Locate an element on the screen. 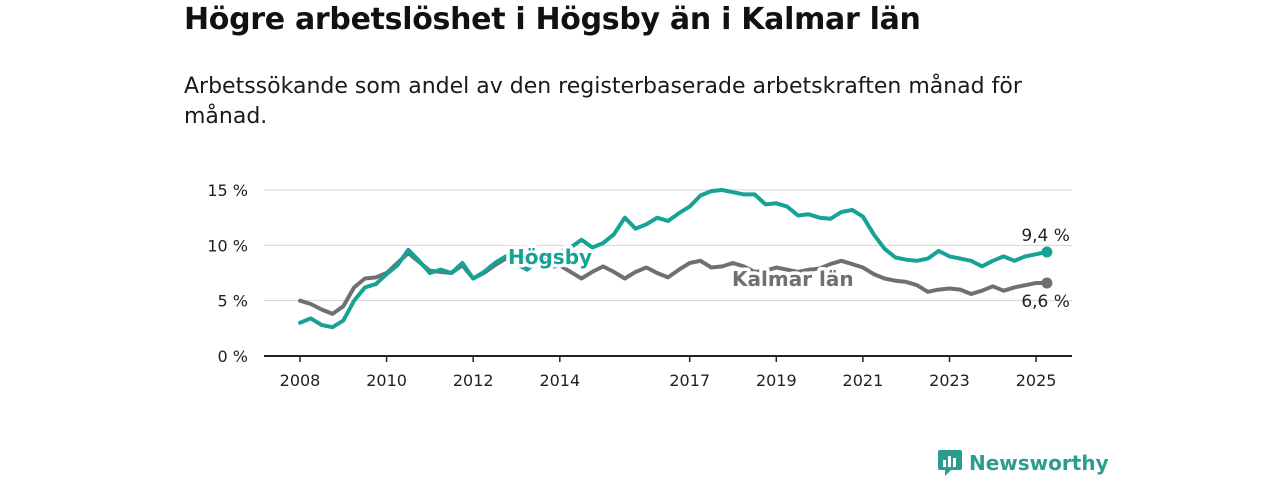 The height and width of the screenshot is (480, 1280). x-tick-label: 2014 is located at coordinates (559, 380).